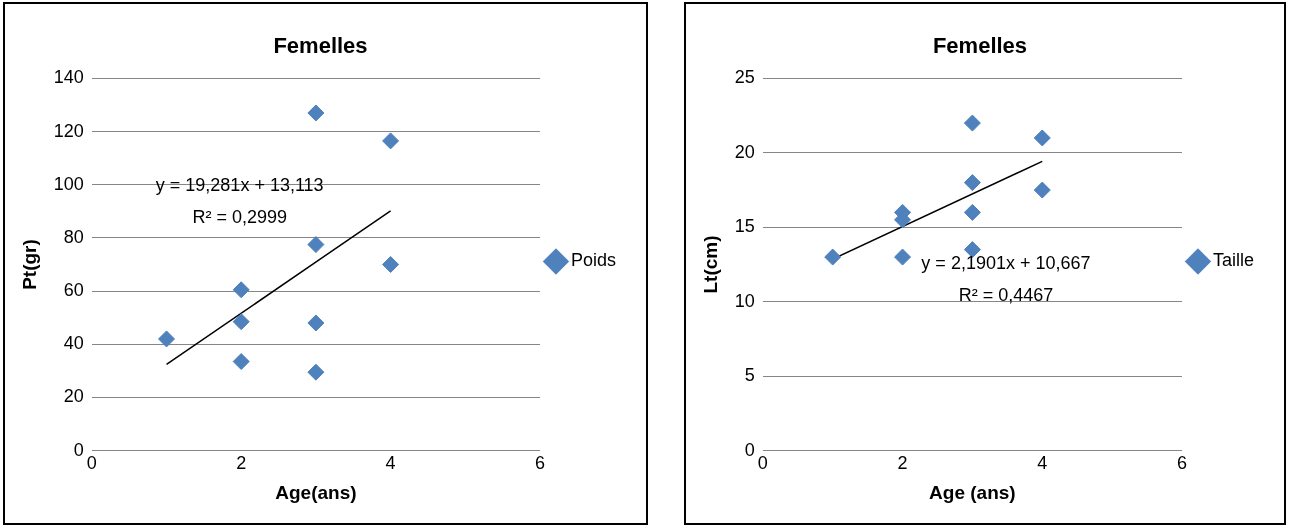  I want to click on x-axis-title: Age(ans), so click(316, 492).